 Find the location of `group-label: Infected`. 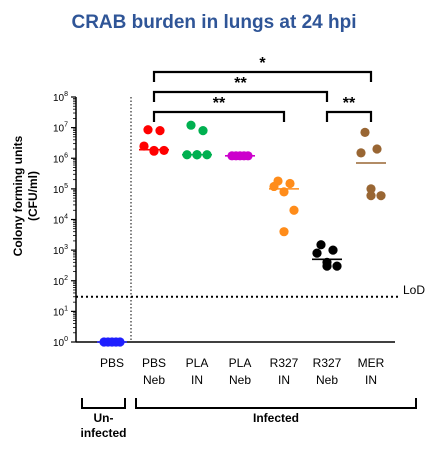

group-label: Infected is located at coordinates (276, 418).